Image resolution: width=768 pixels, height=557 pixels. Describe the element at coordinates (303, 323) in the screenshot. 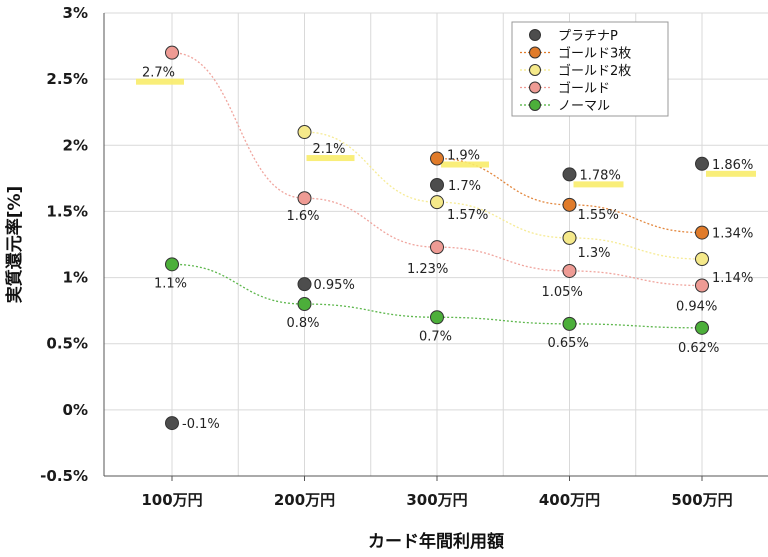

I see `data-label: 0.8%` at that location.